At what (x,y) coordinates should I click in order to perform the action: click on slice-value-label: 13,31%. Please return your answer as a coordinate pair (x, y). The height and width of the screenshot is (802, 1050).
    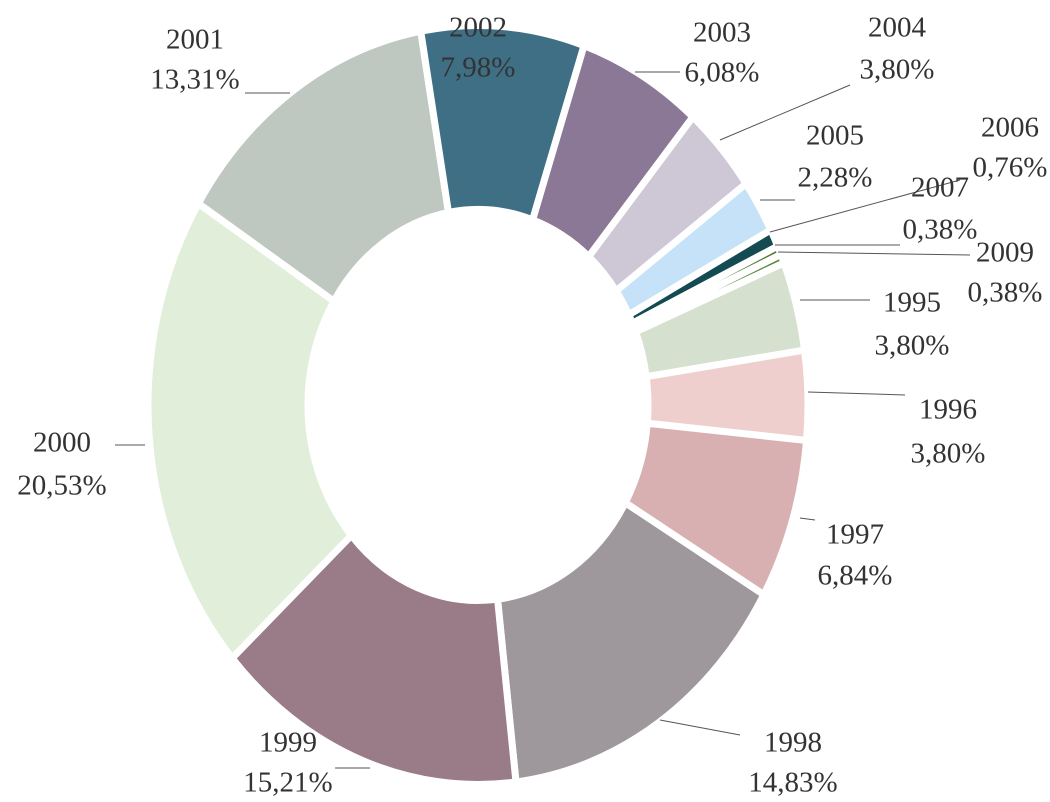
    Looking at the image, I should click on (194, 80).